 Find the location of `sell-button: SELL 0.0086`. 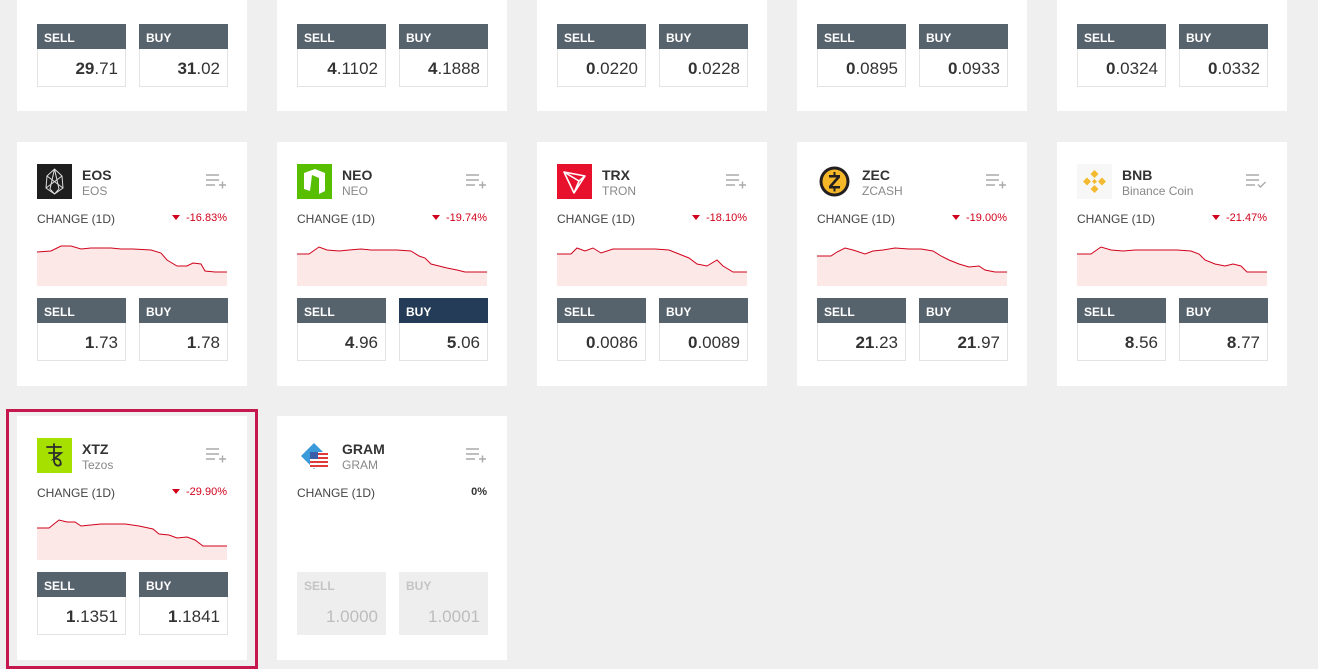

sell-button: SELL 0.0086 is located at coordinates (601, 329).